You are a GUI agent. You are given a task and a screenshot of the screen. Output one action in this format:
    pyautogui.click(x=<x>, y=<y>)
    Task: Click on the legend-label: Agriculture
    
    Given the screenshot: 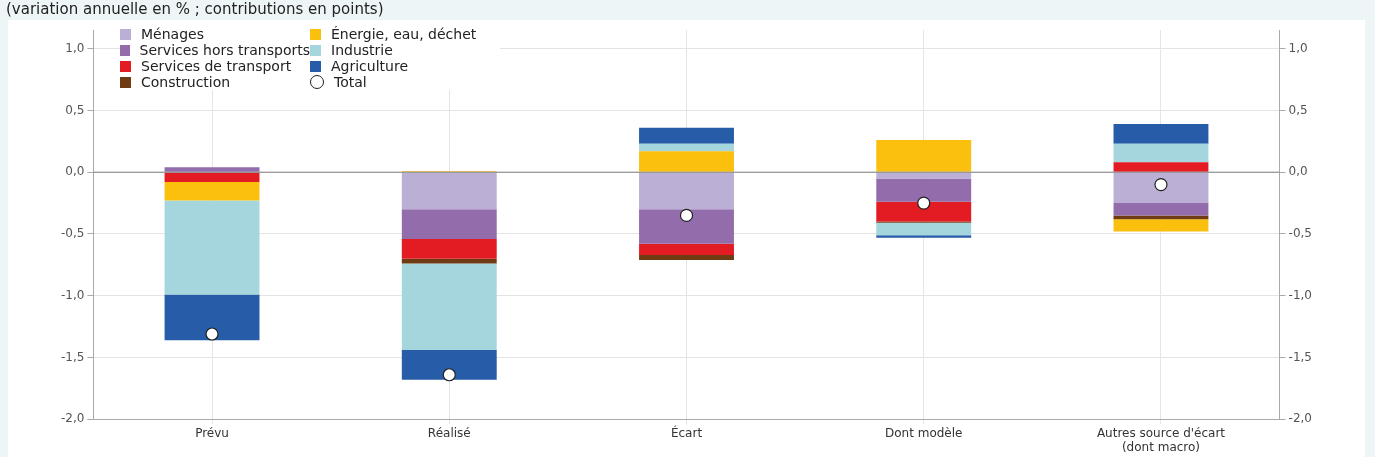 What is the action you would take?
    pyautogui.click(x=369, y=66)
    